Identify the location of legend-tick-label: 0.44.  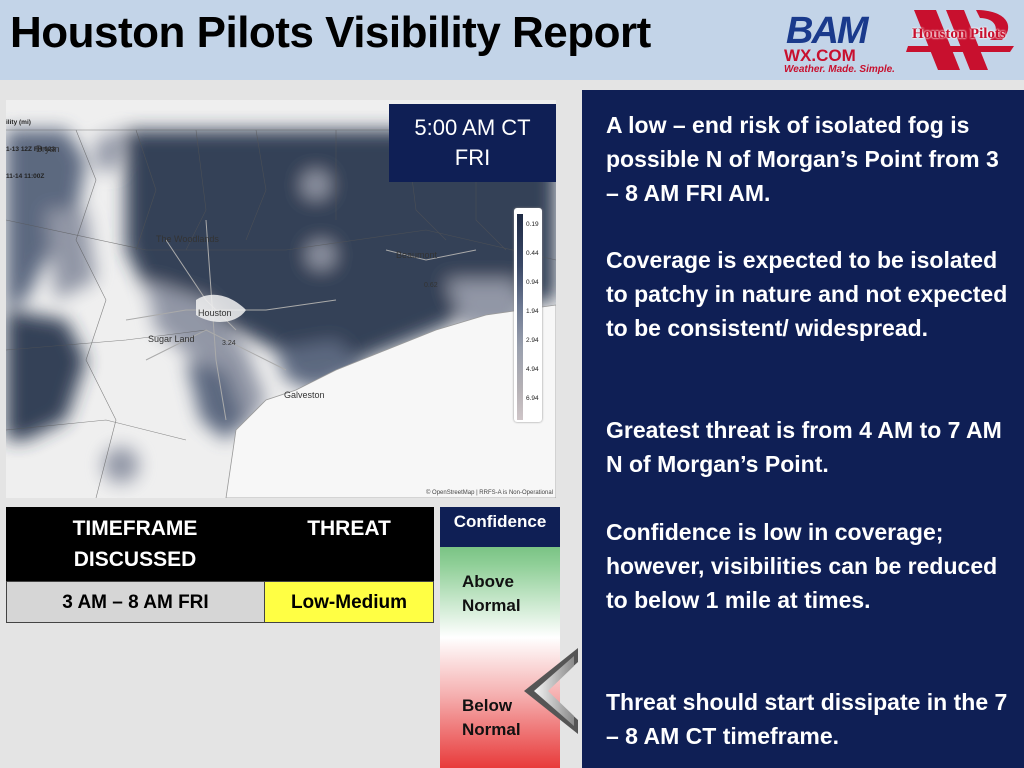
(532, 253).